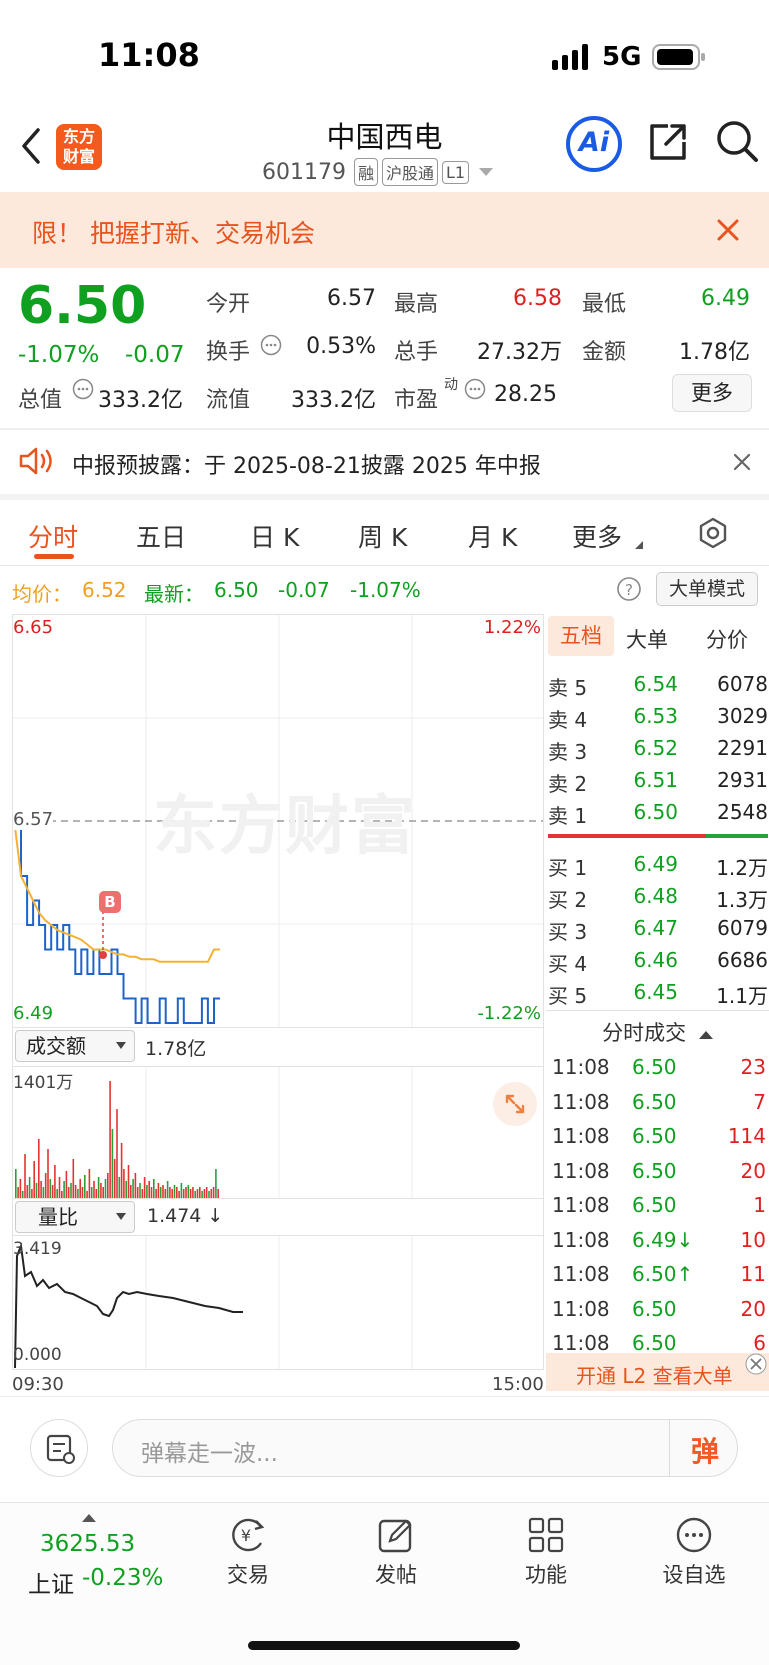 The width and height of the screenshot is (769, 1665). What do you see at coordinates (737, 141) in the screenshot?
I see `search-icon` at bounding box center [737, 141].